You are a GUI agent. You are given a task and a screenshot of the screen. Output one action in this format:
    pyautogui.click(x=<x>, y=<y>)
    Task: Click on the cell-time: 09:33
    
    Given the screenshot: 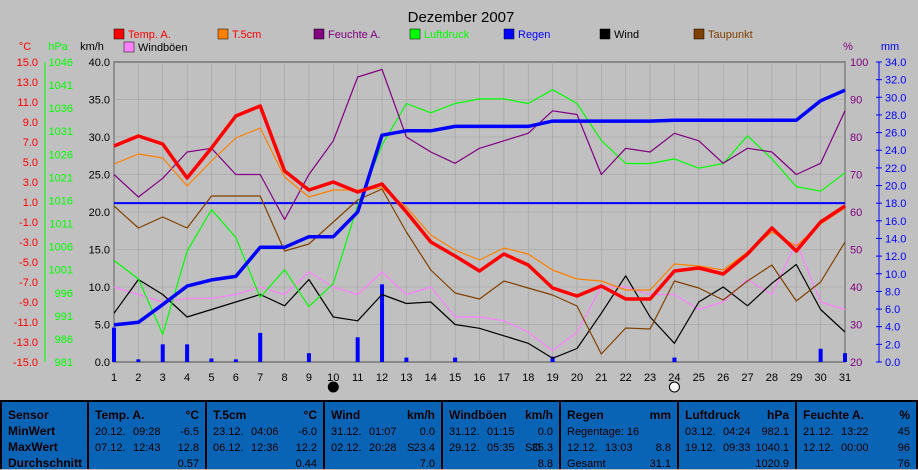 What is the action you would take?
    pyautogui.click(x=737, y=448)
    